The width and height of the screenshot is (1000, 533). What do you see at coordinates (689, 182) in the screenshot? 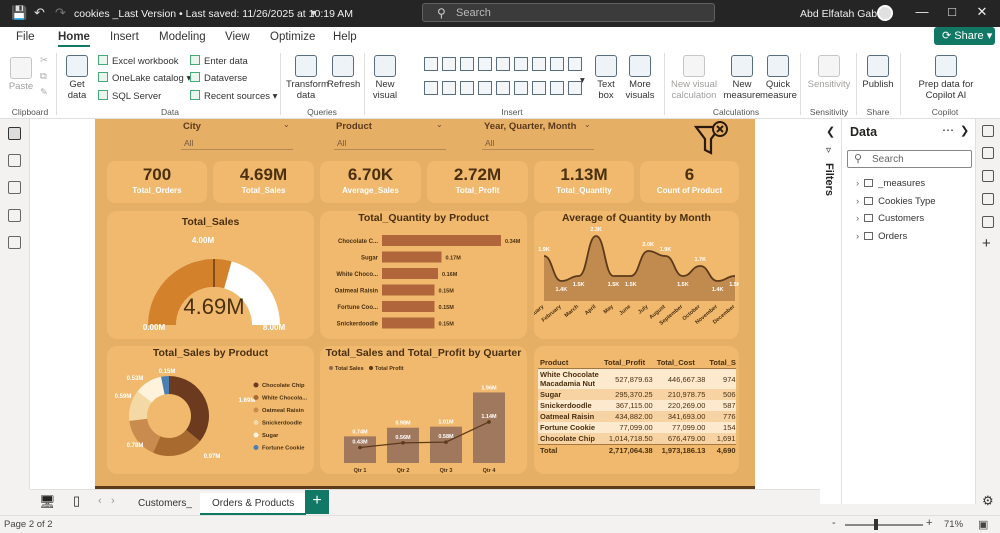
I see `kpi-count-product: 6 Count of Product` at bounding box center [689, 182].